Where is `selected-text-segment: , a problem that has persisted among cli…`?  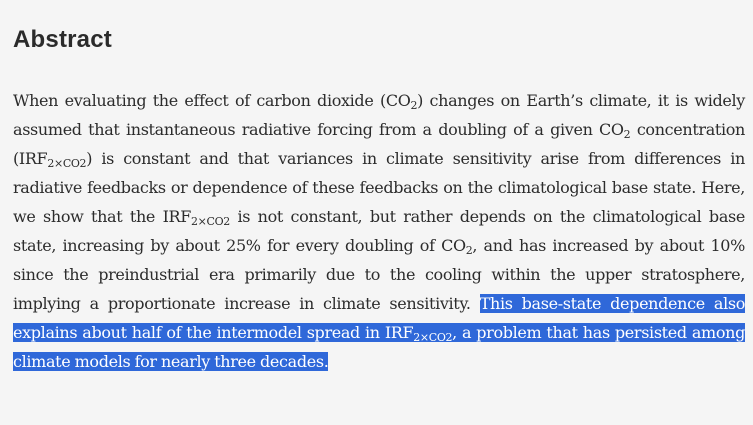
selected-text-segment: , a problem that has persisted among cli… is located at coordinates (379, 347).